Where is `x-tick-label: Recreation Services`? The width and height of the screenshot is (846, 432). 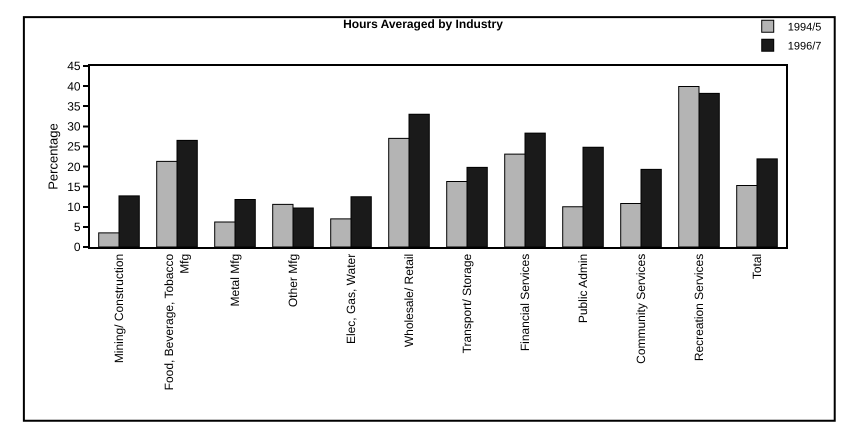
x-tick-label: Recreation Services is located at coordinates (699, 308).